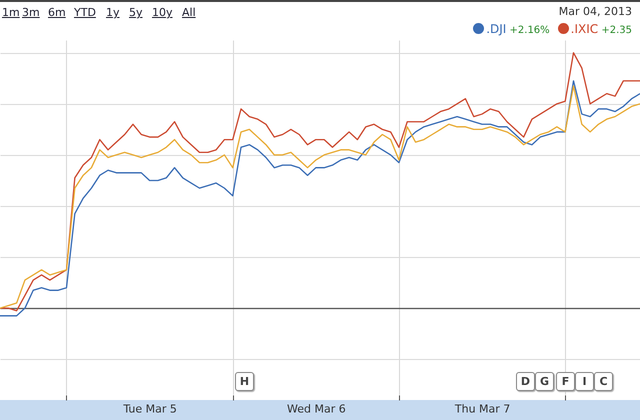 Image resolution: width=640 pixels, height=420 pixels. What do you see at coordinates (113, 12) in the screenshot?
I see `text: 1y` at bounding box center [113, 12].